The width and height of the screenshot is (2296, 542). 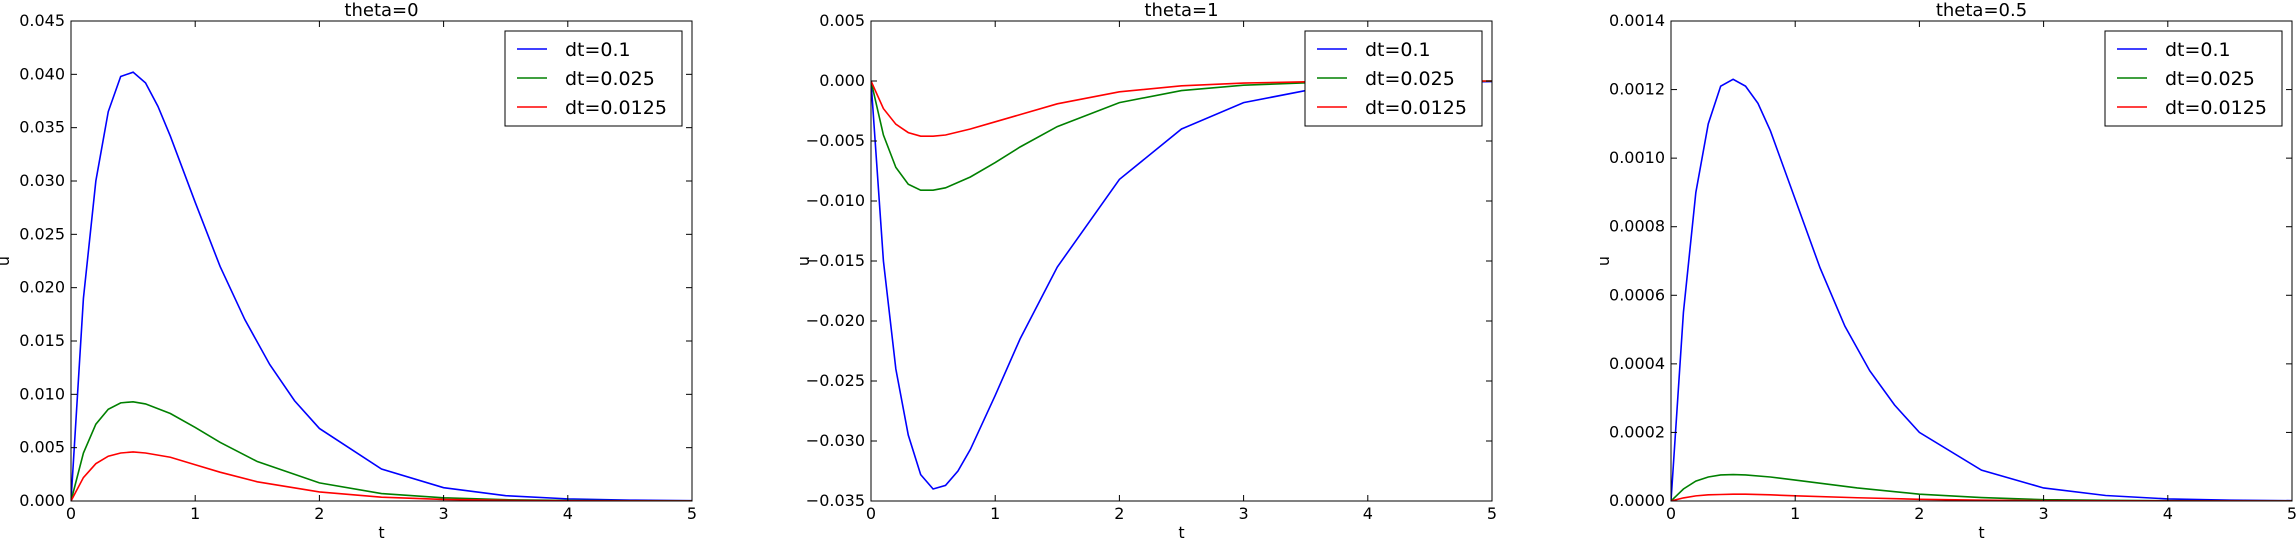 What do you see at coordinates (42, 127) in the screenshot?
I see `y-tick-label: 0.035` at bounding box center [42, 127].